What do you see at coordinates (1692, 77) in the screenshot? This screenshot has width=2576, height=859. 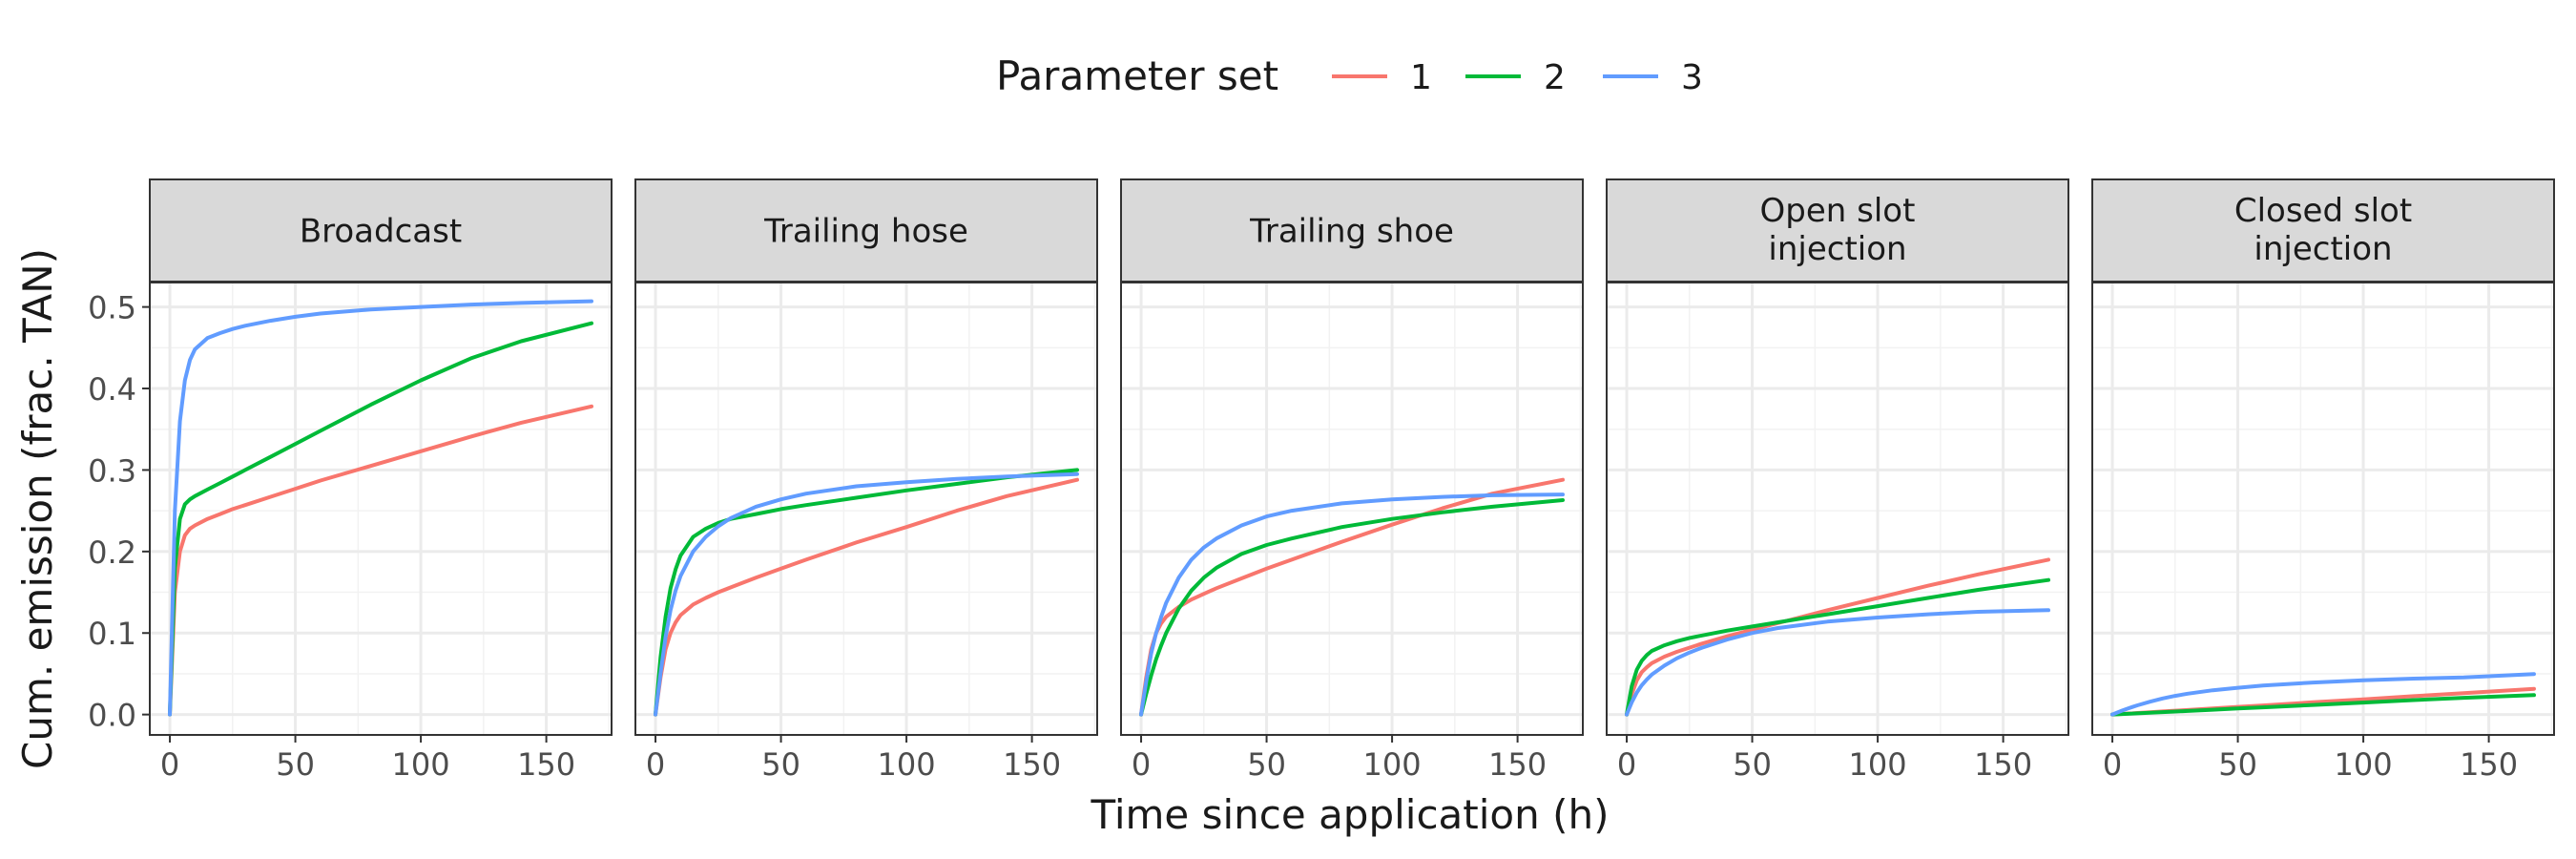 I see `legend-label-3: 3` at bounding box center [1692, 77].